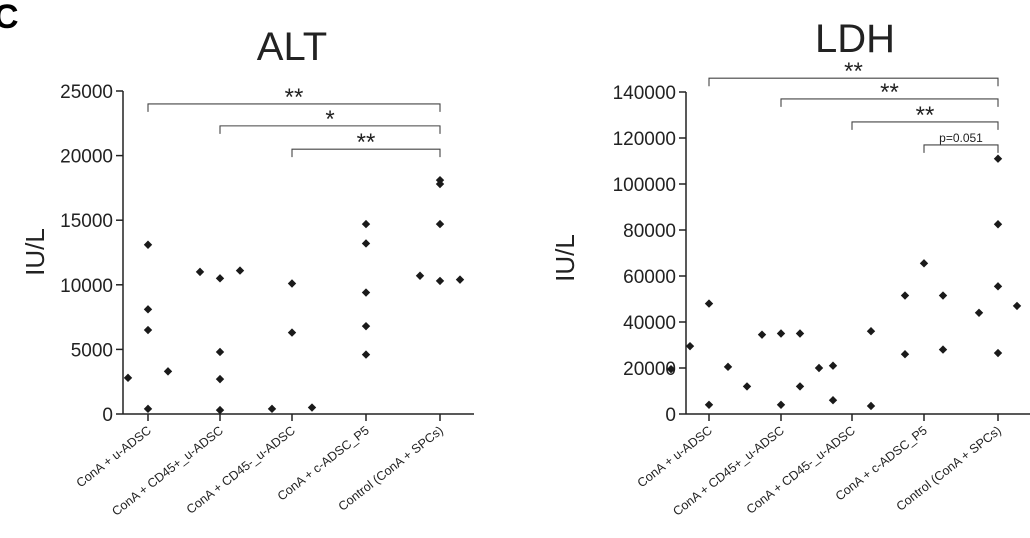  What do you see at coordinates (107, 415) in the screenshot?
I see `alt-y-tick-label: 0` at bounding box center [107, 415].